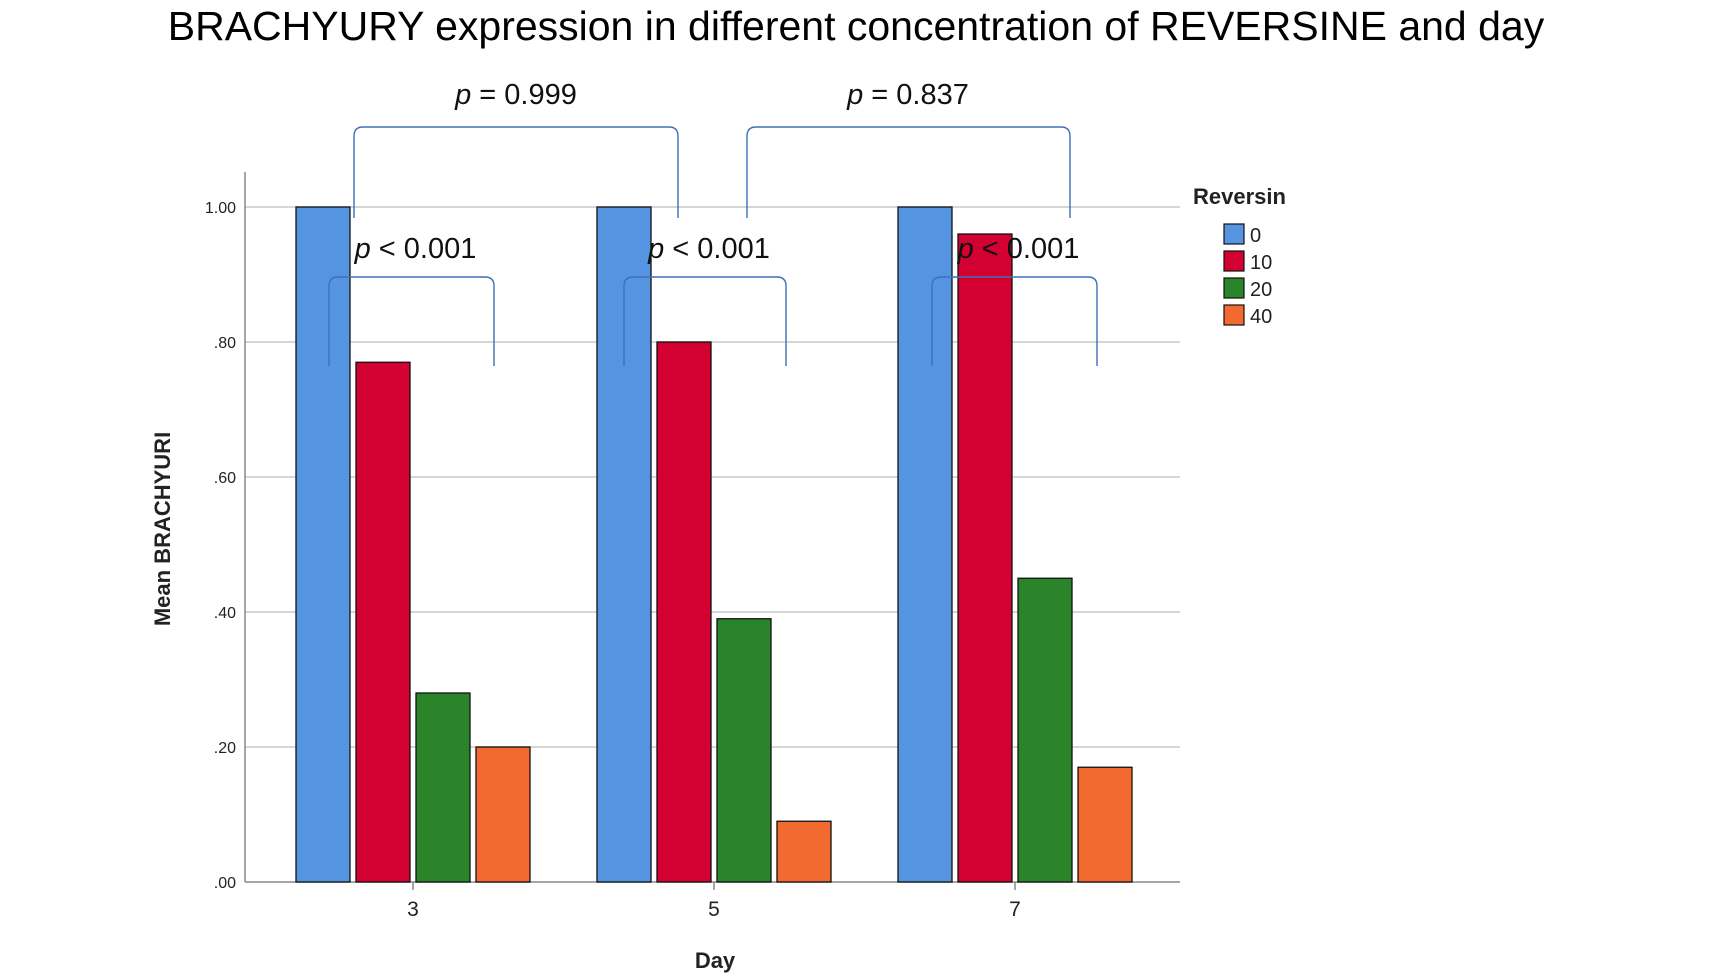 Image resolution: width=1713 pixels, height=980 pixels. What do you see at coordinates (708, 249) in the screenshot?
I see `p-value-within-day5: p < 0.001` at bounding box center [708, 249].